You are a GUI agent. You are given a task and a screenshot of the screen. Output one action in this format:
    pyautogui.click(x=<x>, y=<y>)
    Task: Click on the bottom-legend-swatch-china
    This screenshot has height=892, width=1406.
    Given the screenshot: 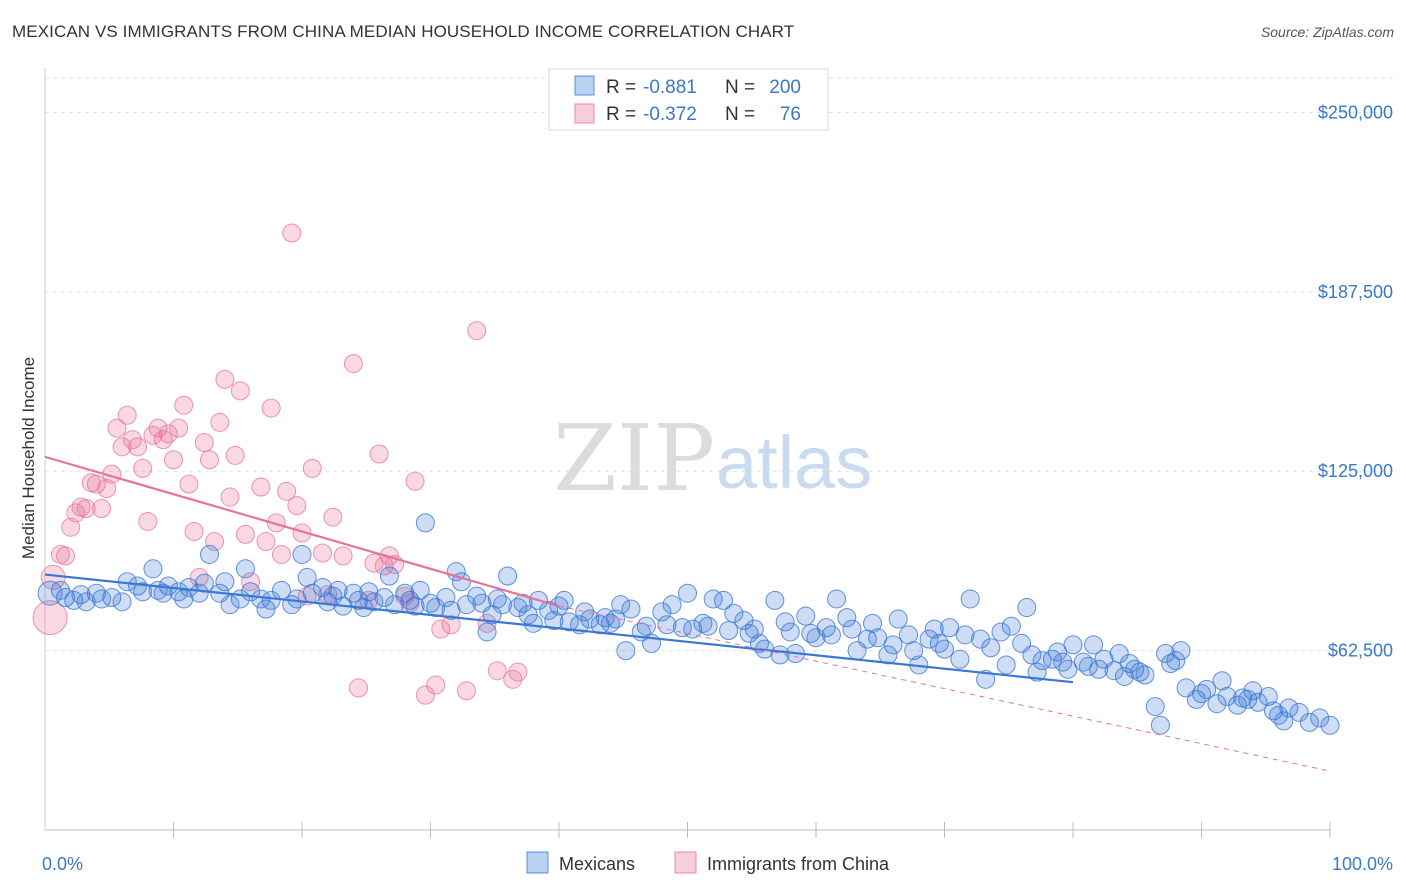 What is the action you would take?
    pyautogui.click(x=685, y=862)
    